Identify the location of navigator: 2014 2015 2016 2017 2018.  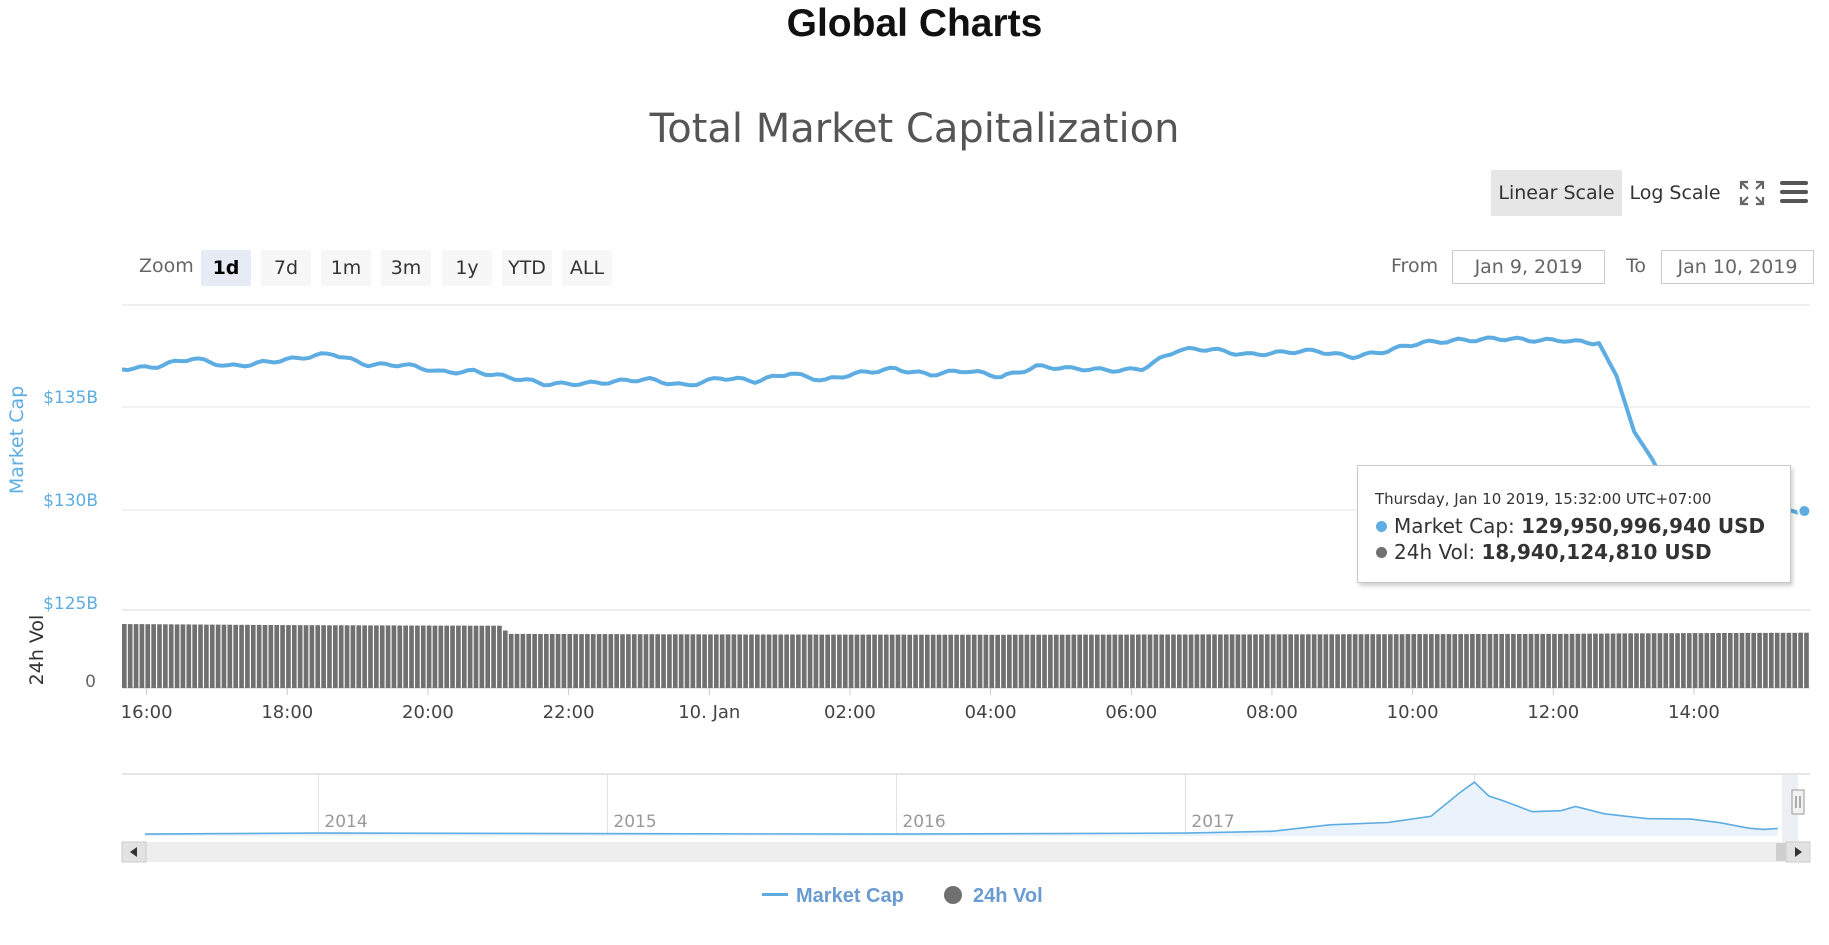
(966, 818).